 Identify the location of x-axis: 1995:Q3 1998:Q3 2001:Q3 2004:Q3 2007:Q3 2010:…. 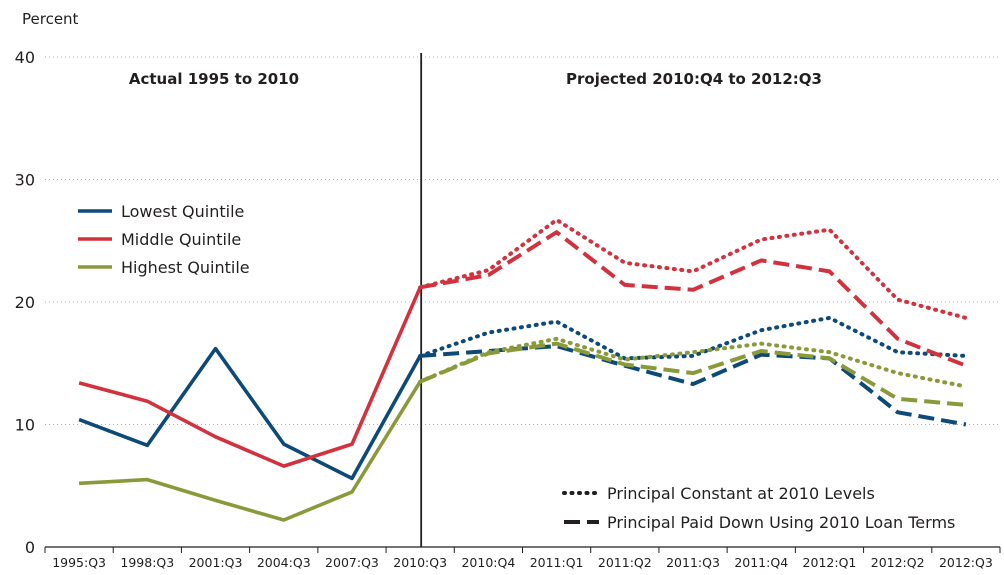
(522, 558).